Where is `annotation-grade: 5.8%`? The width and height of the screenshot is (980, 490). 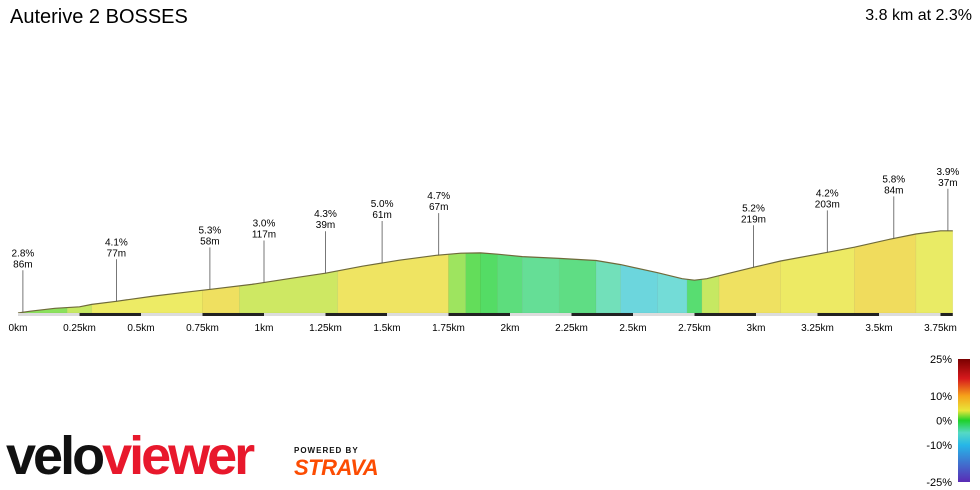
annotation-grade: 5.8% is located at coordinates (893, 179).